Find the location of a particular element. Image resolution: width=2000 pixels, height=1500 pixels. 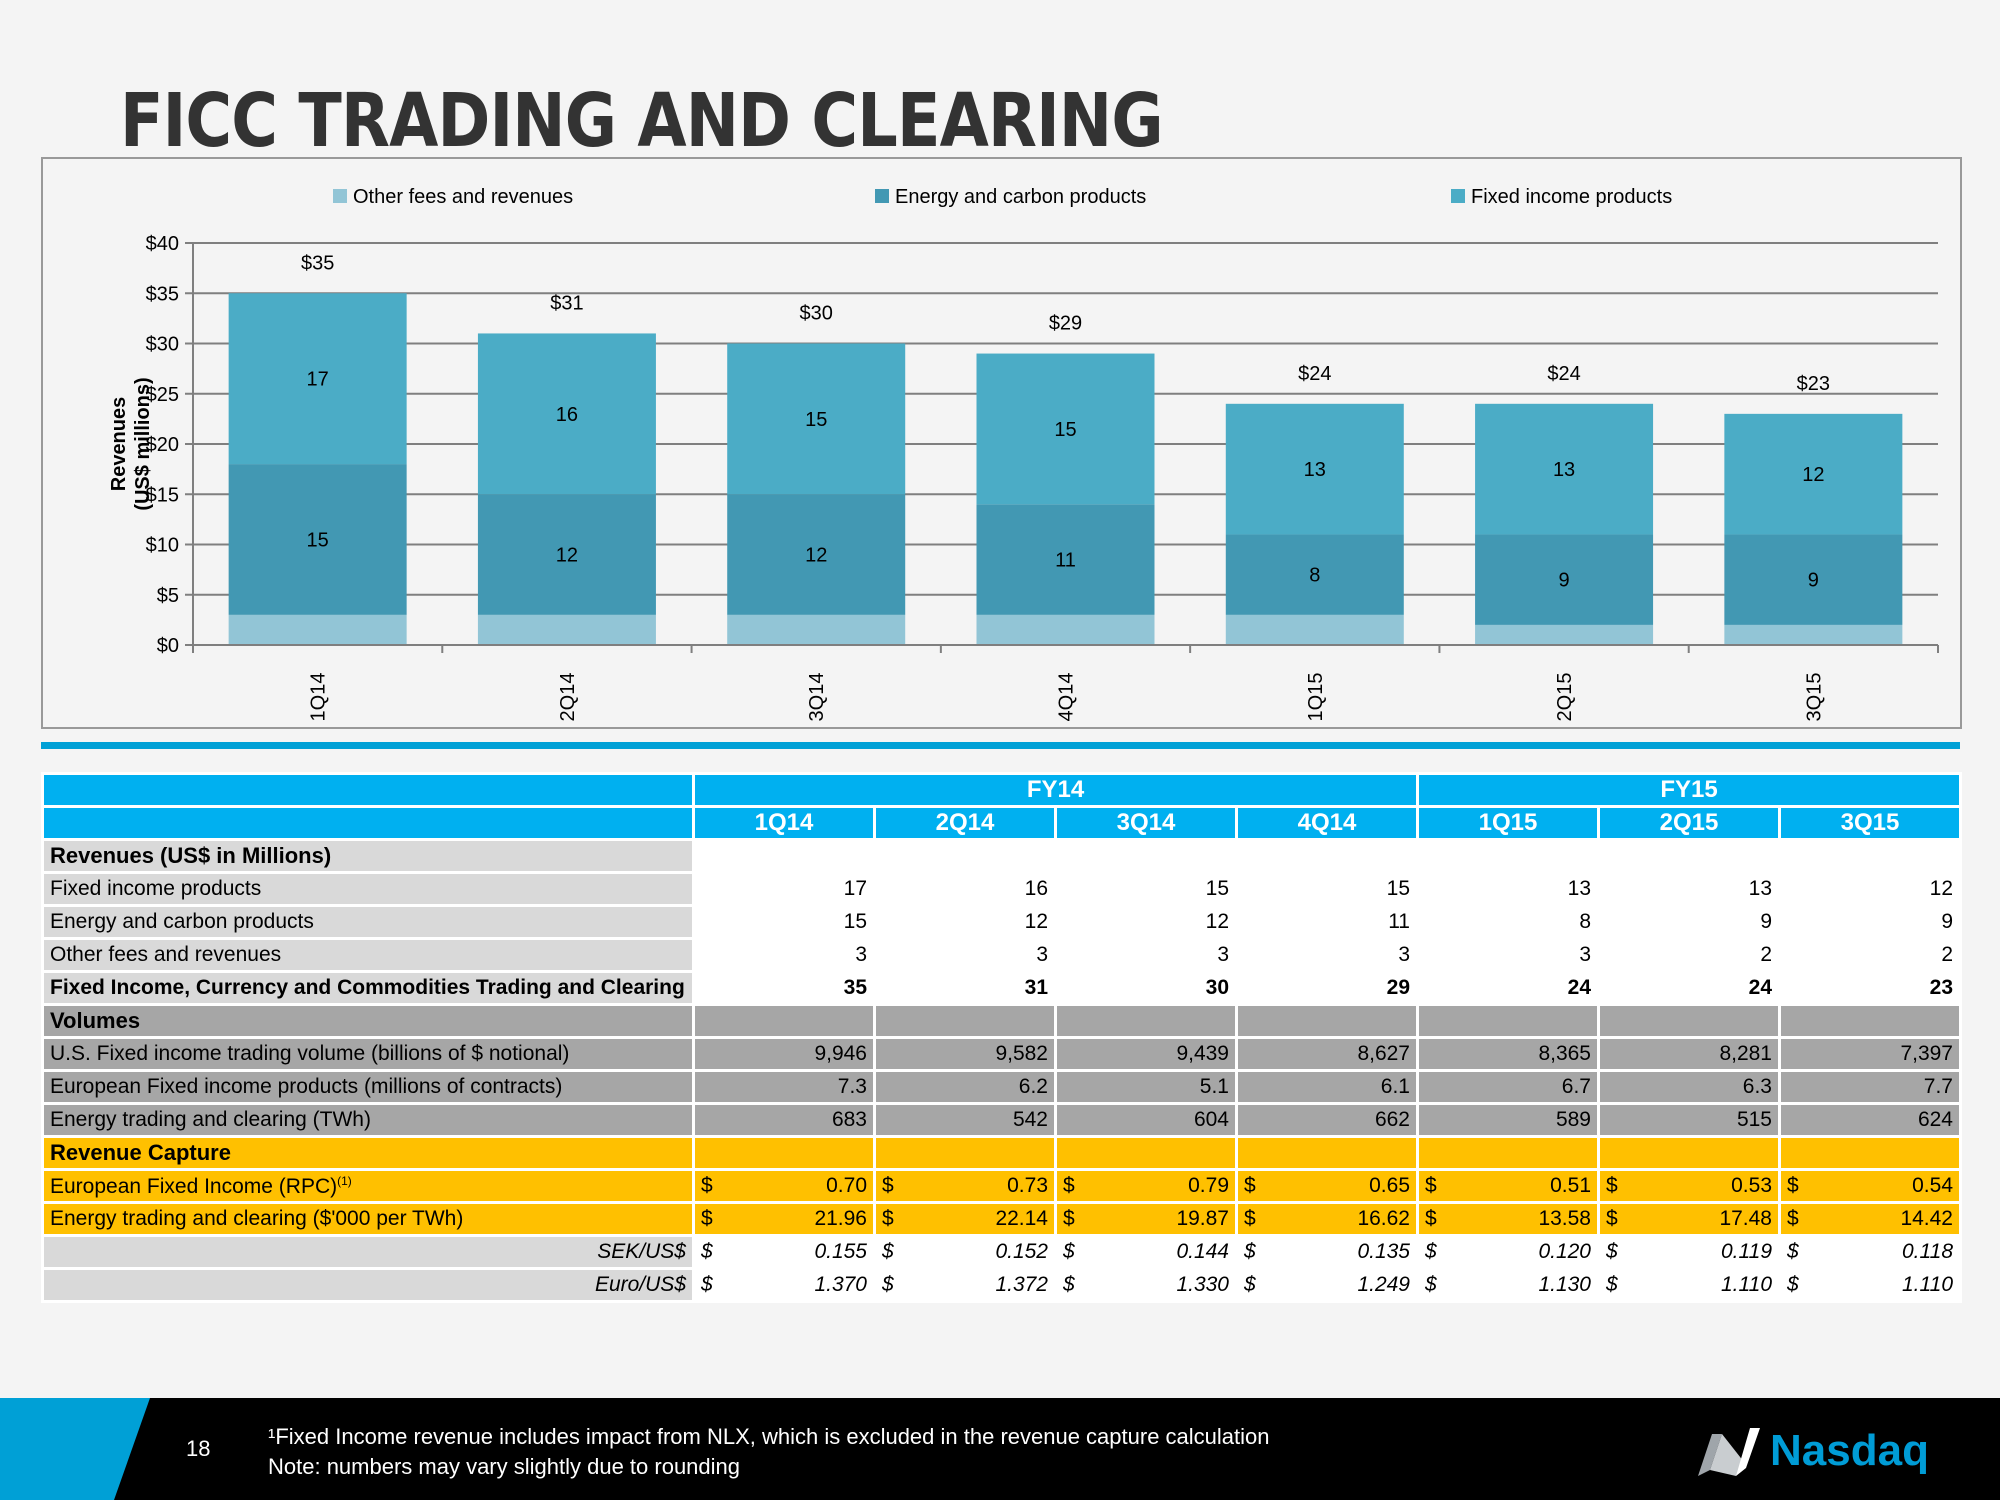

y-axis-label: Revenues (US$ millions) is located at coordinates (131, 443).